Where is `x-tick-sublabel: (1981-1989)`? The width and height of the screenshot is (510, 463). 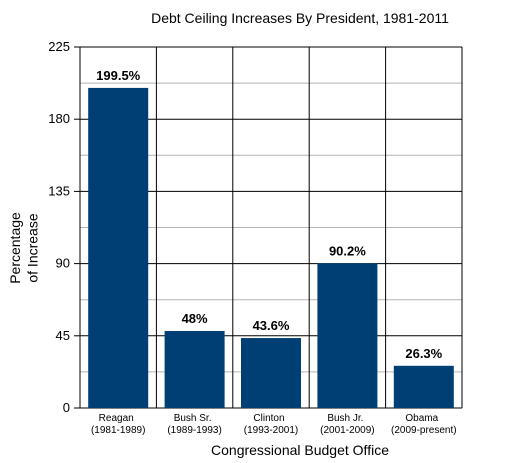 x-tick-sublabel: (1981-1989) is located at coordinates (118, 430).